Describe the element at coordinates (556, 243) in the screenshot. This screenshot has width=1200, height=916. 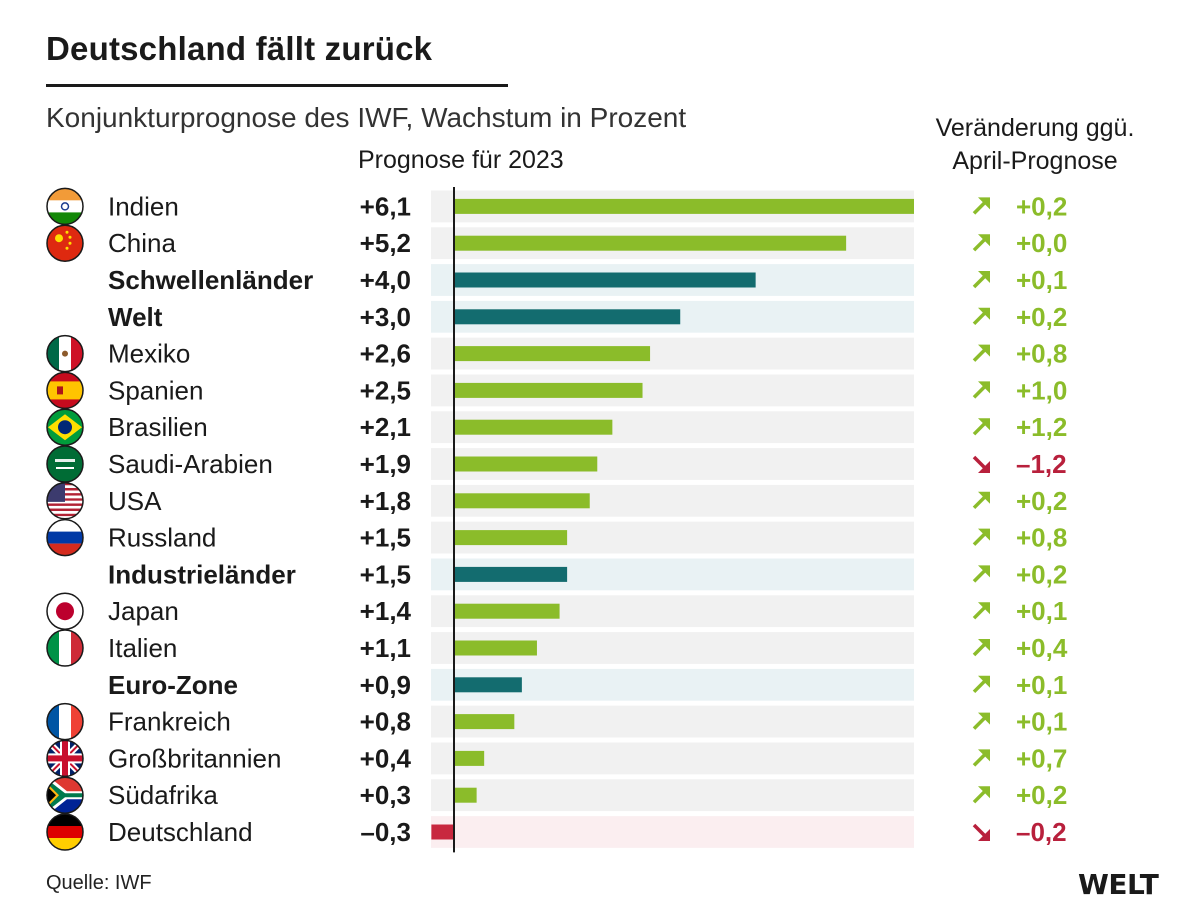
I see `chart-row: China +5,2 +0,0` at that location.